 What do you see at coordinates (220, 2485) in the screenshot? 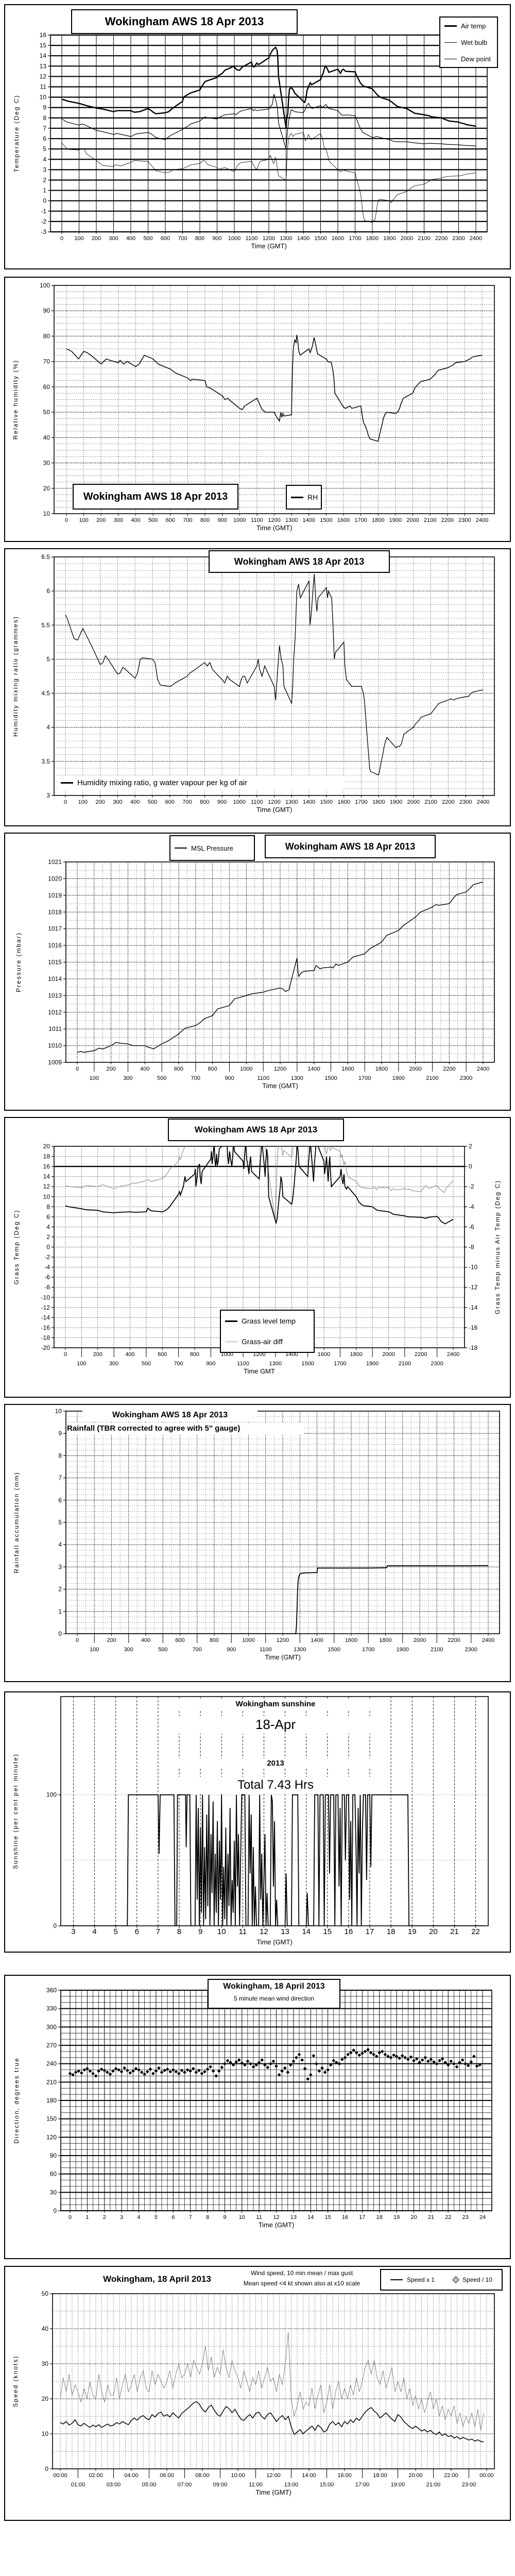
I see `x-tick-label: 09:00` at bounding box center [220, 2485].